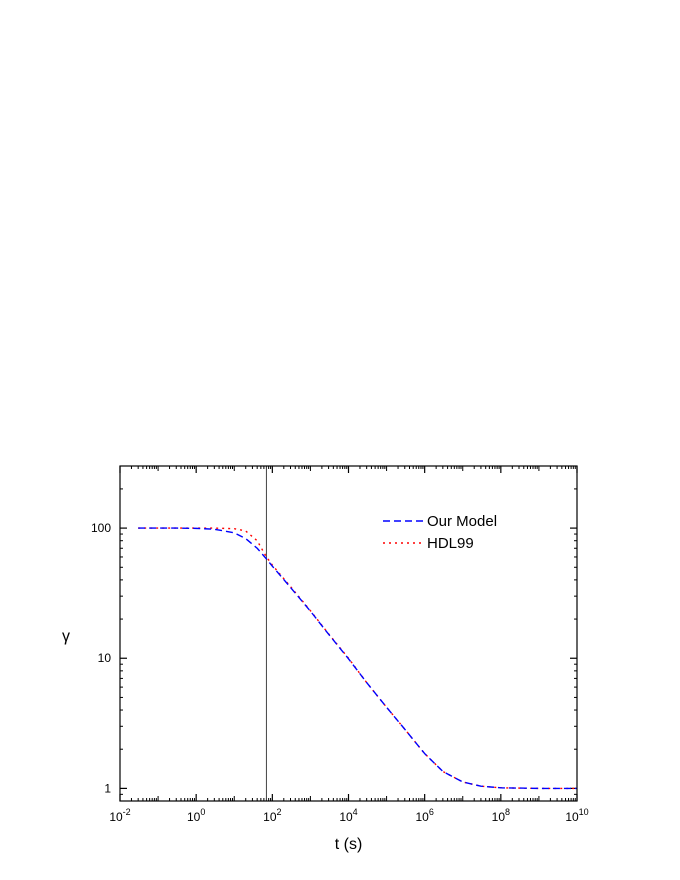 The height and width of the screenshot is (880, 680). What do you see at coordinates (107, 788) in the screenshot?
I see `y-tick-label: 1` at bounding box center [107, 788].